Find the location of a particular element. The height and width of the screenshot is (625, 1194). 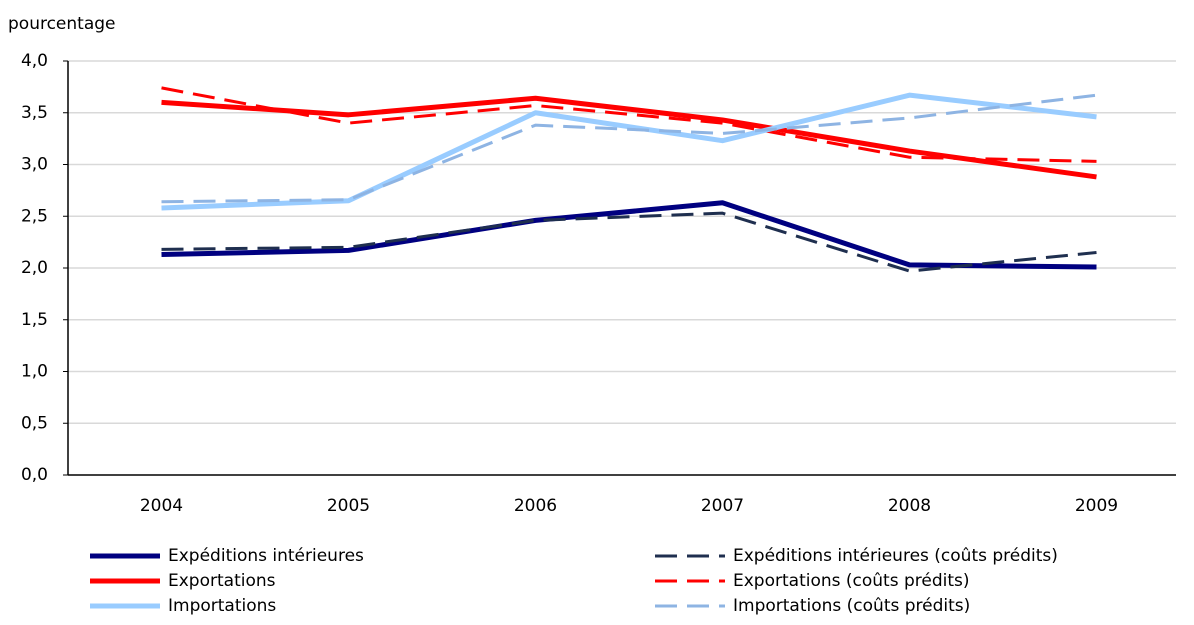

x-tick-label: 2005 is located at coordinates (348, 506).